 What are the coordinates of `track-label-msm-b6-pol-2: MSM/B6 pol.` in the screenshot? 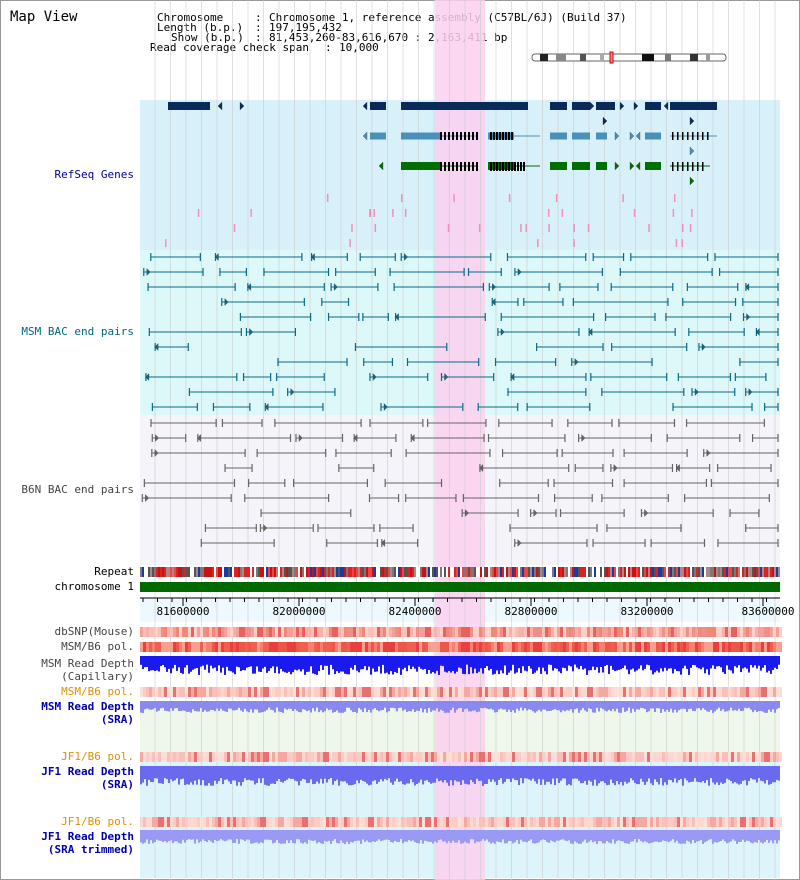 It's located at (97, 691).